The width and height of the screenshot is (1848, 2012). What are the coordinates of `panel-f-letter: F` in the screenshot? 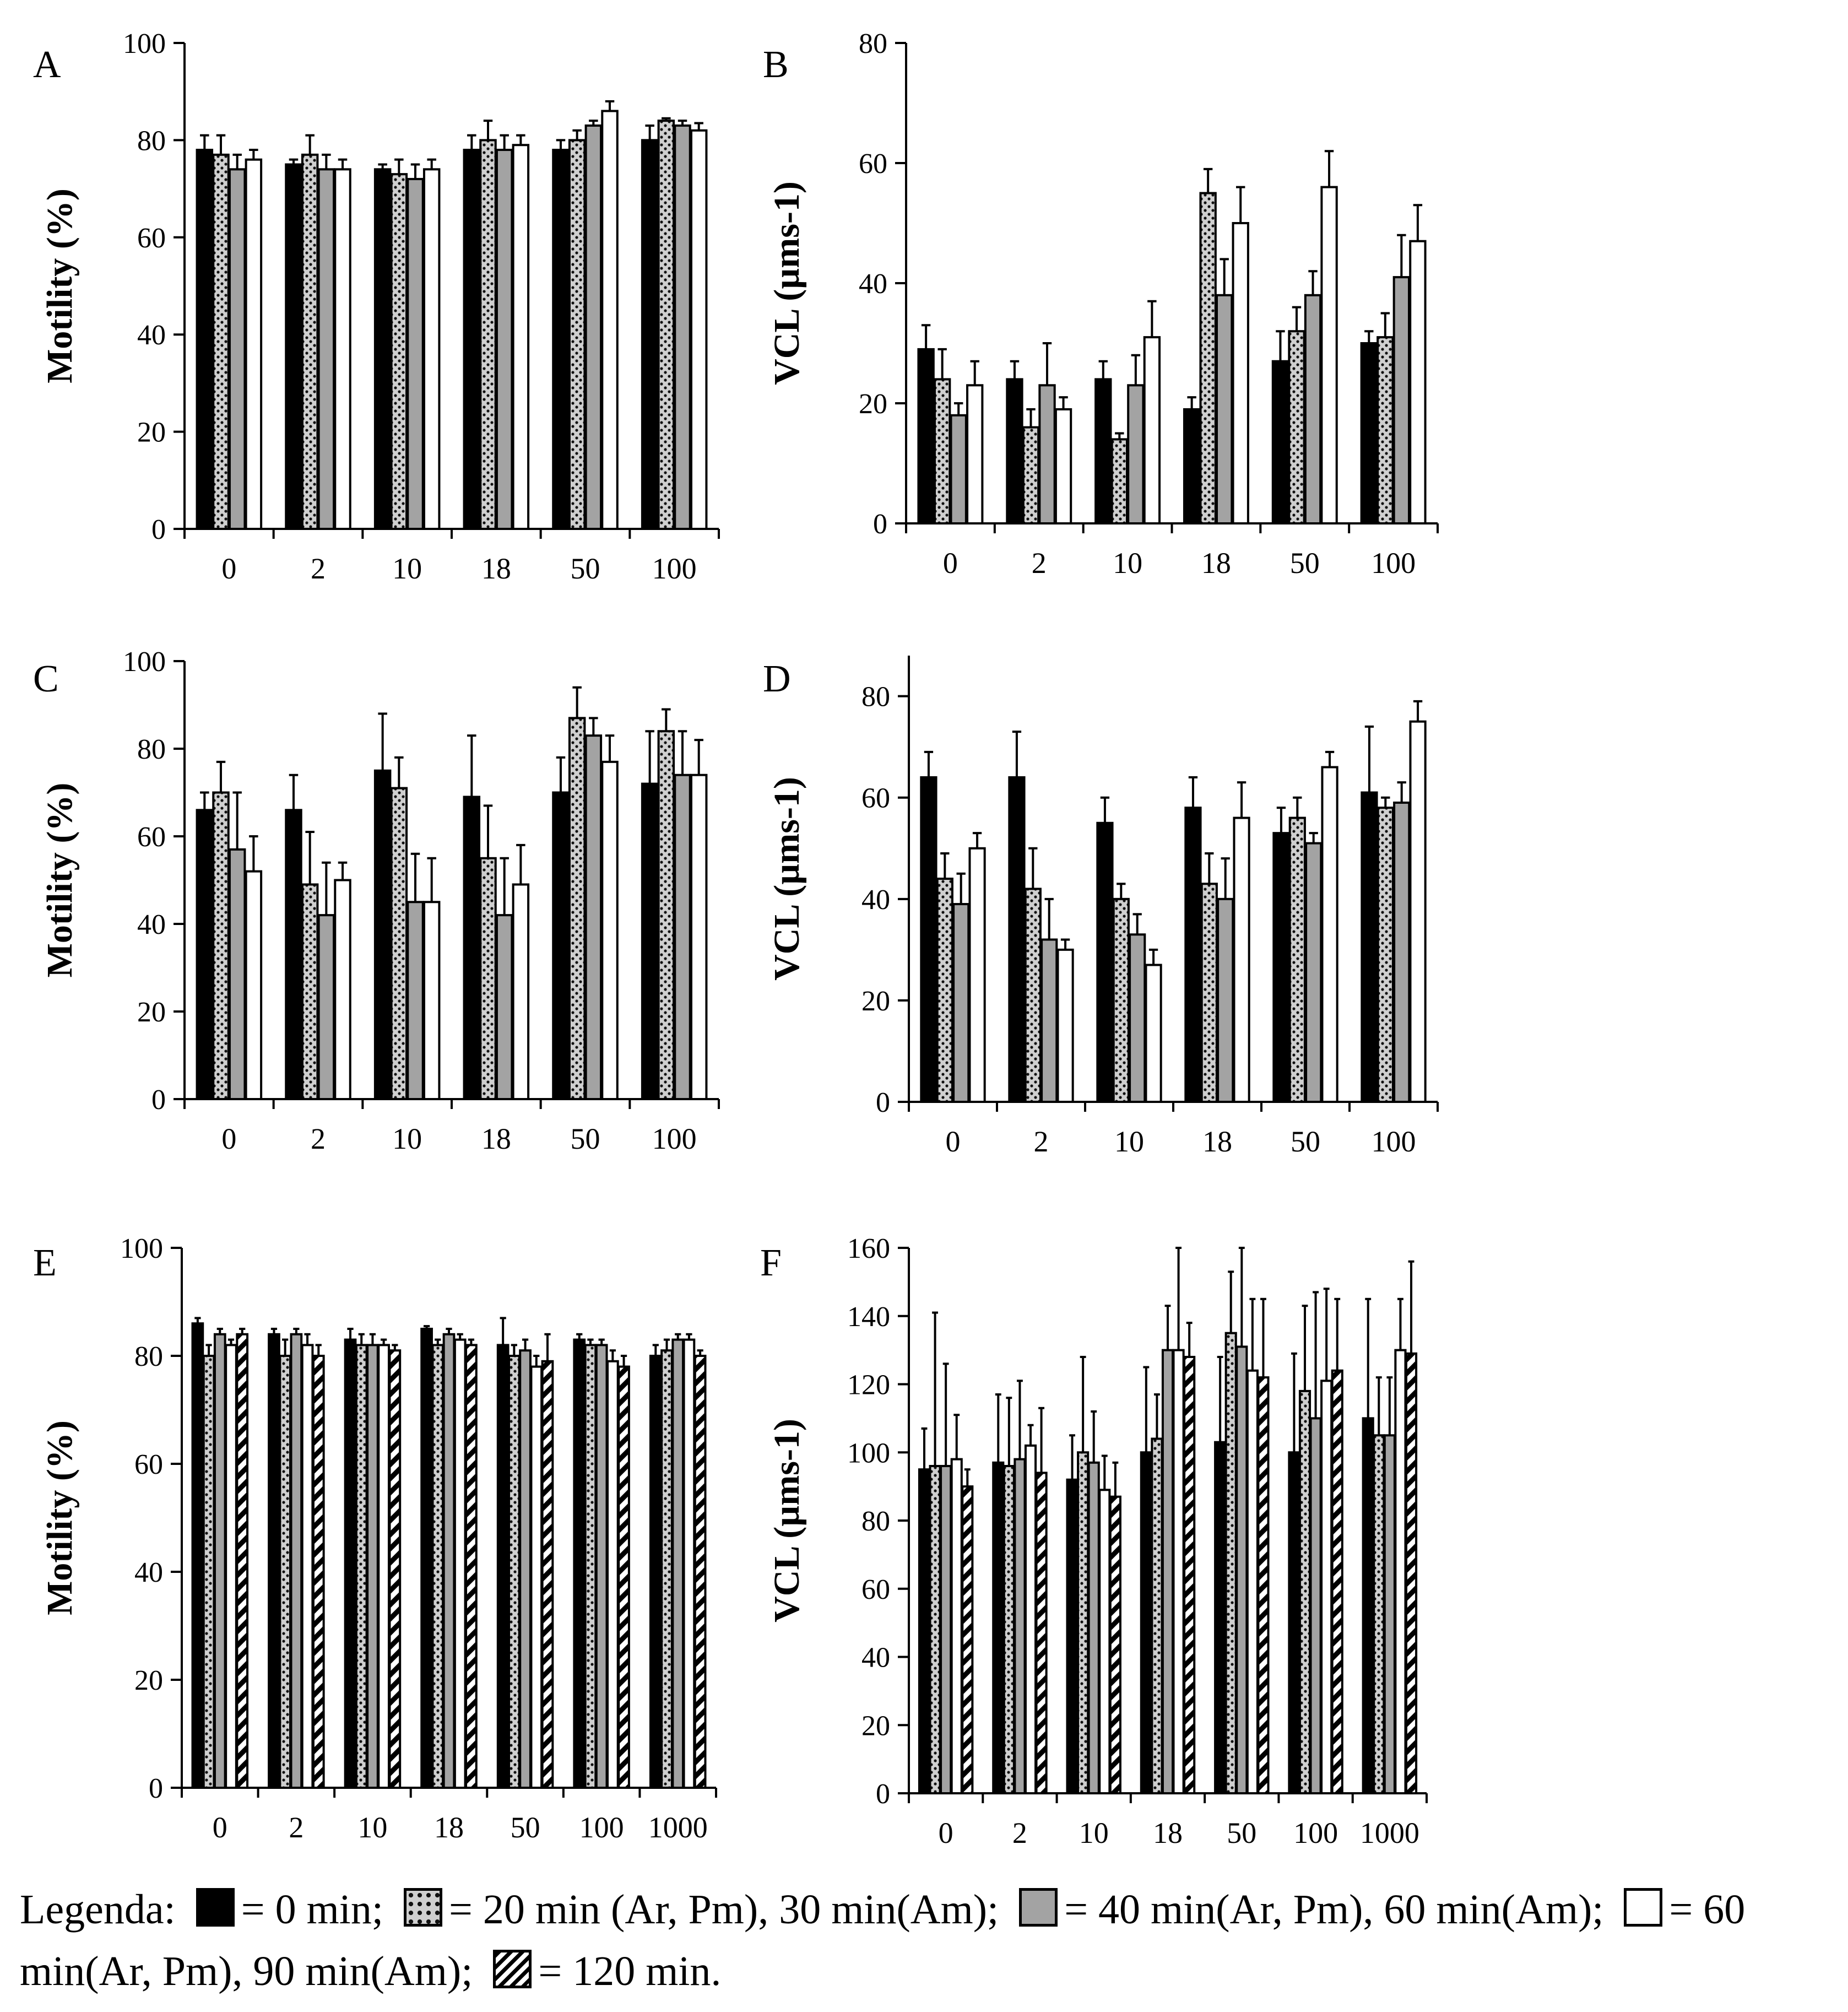 It's located at (771, 1263).